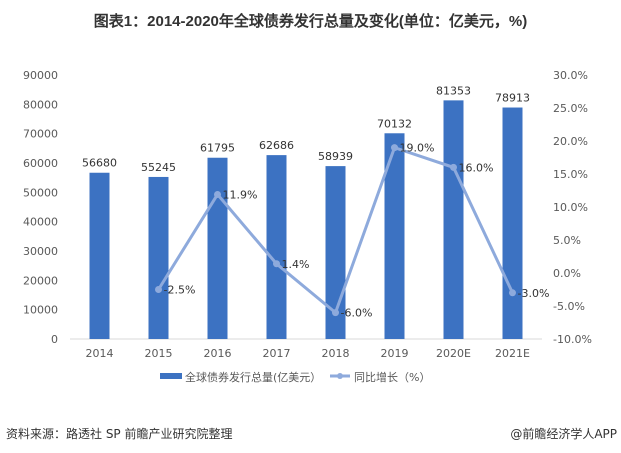 This screenshot has width=621, height=453. I want to click on bar-data-label: 55245, so click(158, 167).